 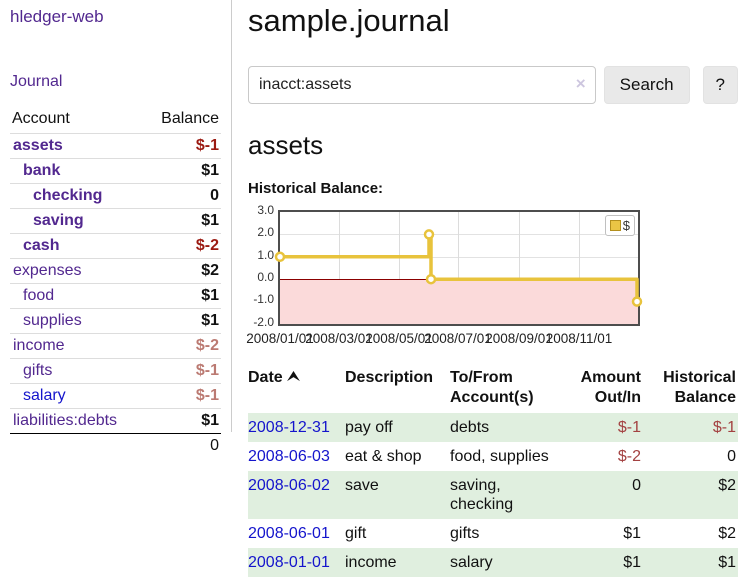 I want to click on register-header-accounts: To/From Account(s), so click(x=492, y=387).